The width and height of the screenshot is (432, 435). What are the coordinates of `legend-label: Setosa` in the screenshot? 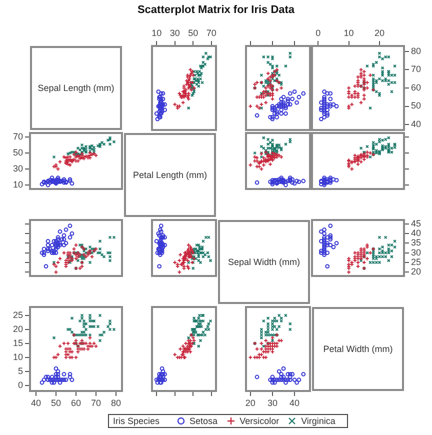 It's located at (204, 421).